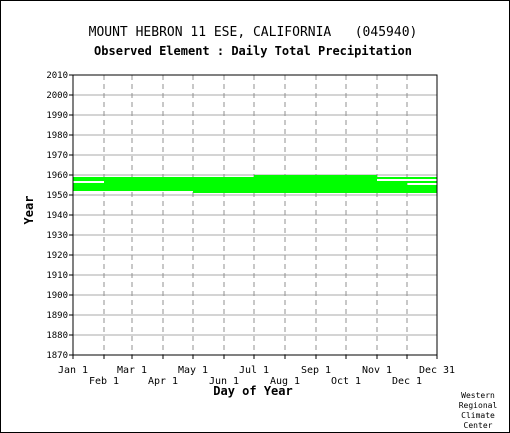 This screenshot has width=510, height=433. What do you see at coordinates (57, 256) in the screenshot?
I see `y-tick-label: 1920` at bounding box center [57, 256].